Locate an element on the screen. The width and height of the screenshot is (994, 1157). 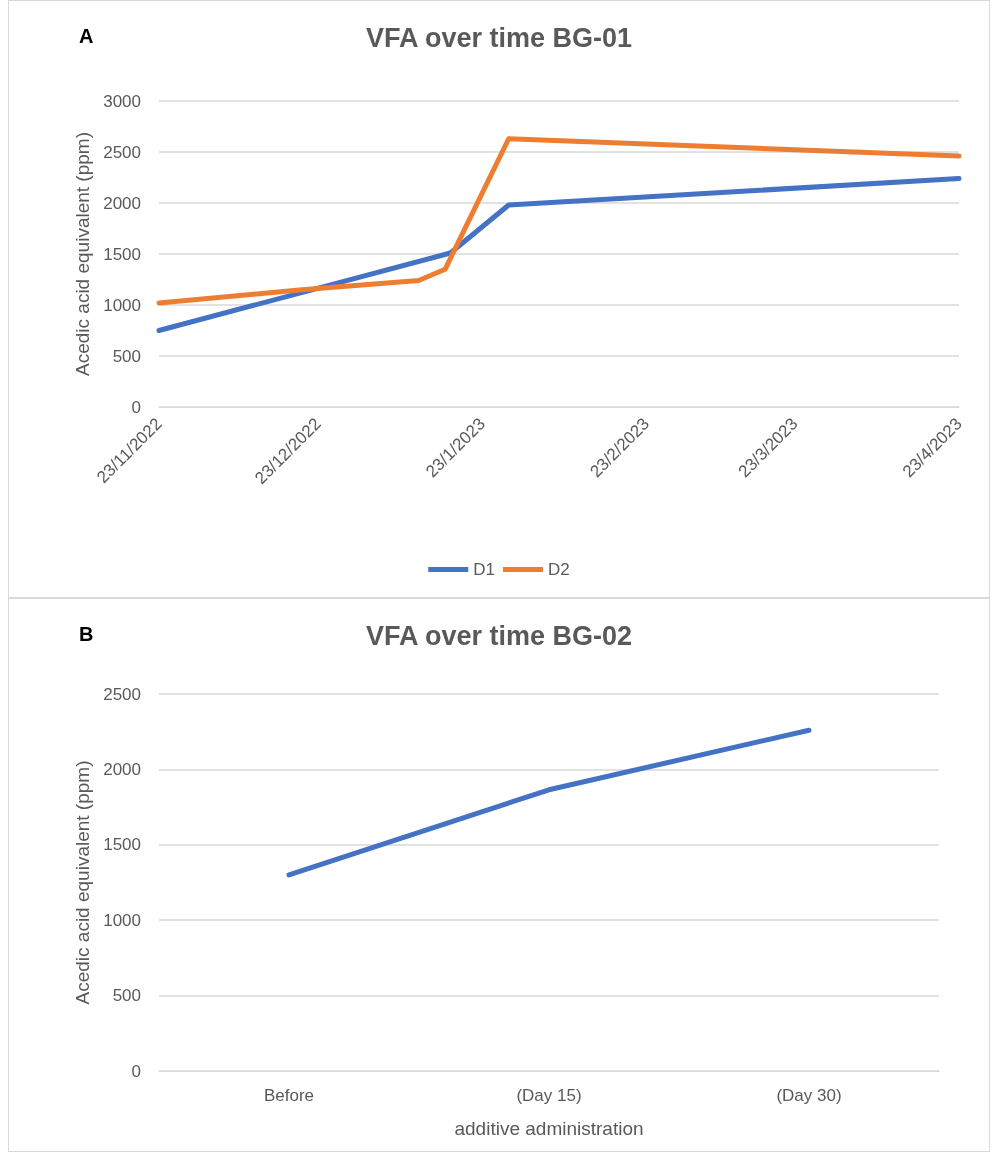
y-tick-label: 3000 is located at coordinates (122, 101).